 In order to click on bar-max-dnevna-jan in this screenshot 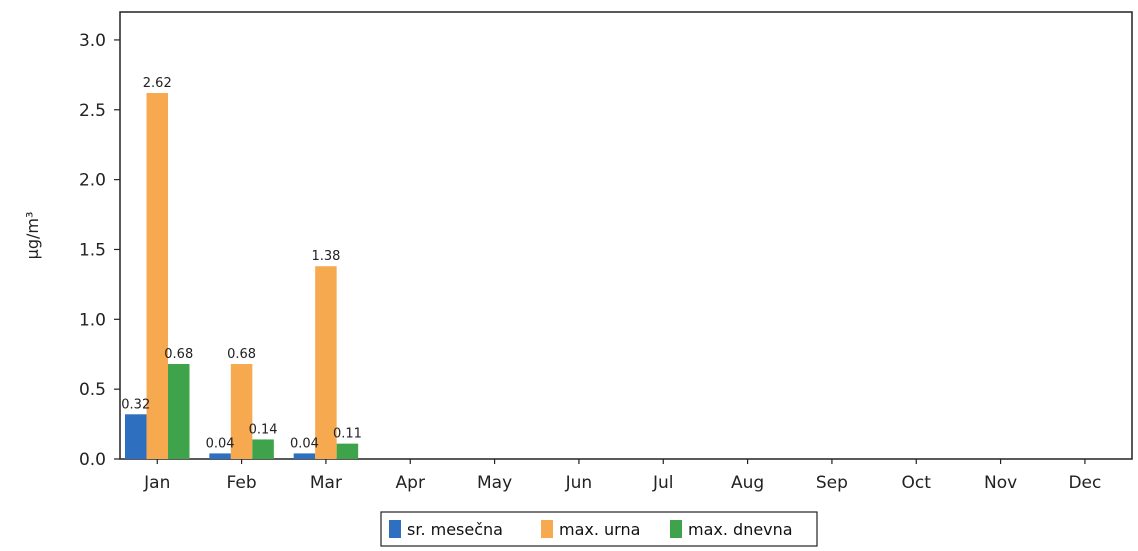, I will do `click(179, 411)`.